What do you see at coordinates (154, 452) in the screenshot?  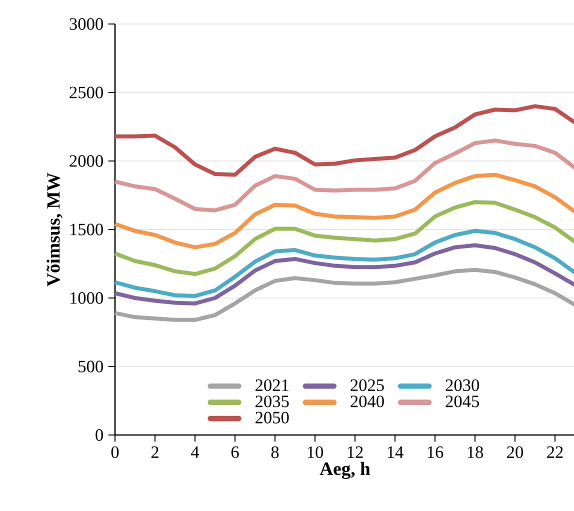 I see `x-tick-label: 2` at bounding box center [154, 452].